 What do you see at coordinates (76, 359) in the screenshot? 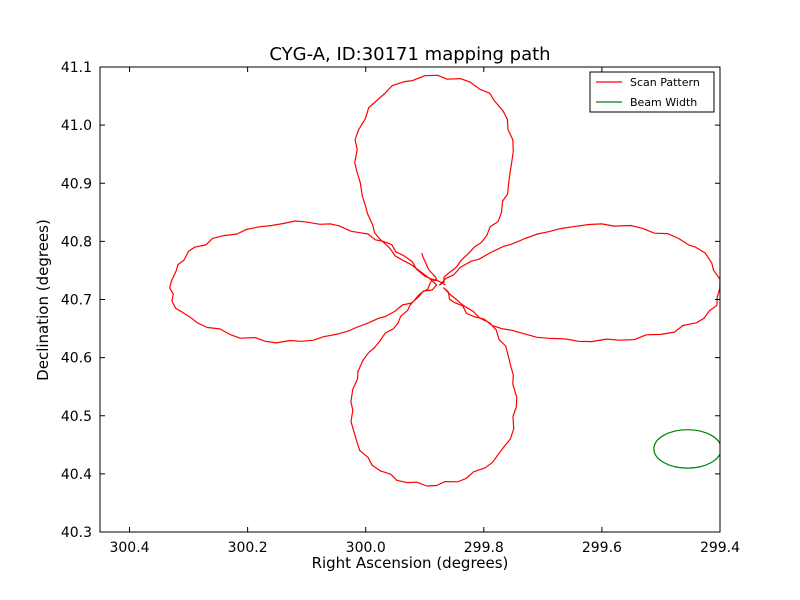
I see `y-tick-label: 40.6` at bounding box center [76, 359].